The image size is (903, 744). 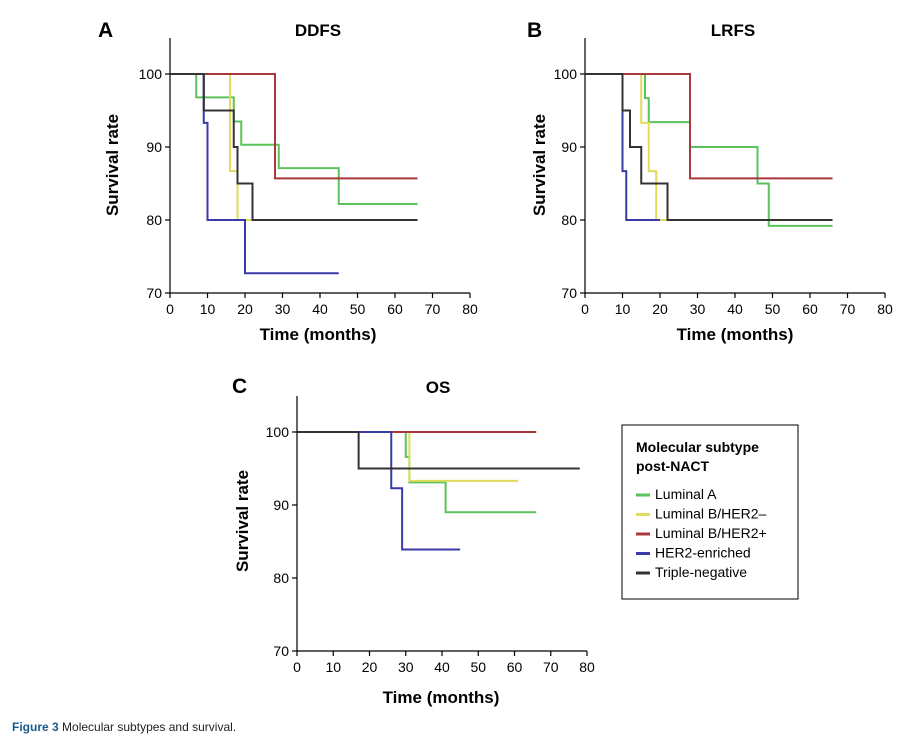 What do you see at coordinates (149, 727) in the screenshot?
I see `figure-caption-text: Molecular subtypes and survival.` at bounding box center [149, 727].